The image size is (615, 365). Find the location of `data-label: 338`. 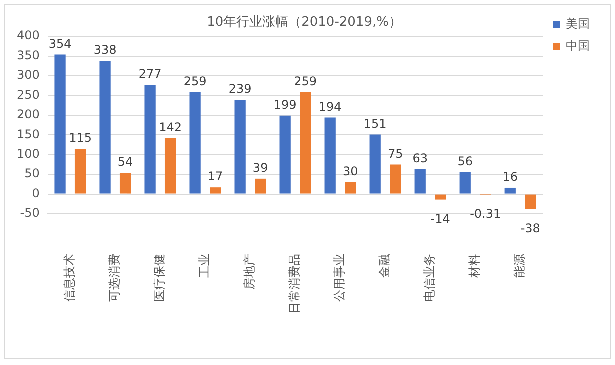

data-label: 338 is located at coordinates (105, 50).